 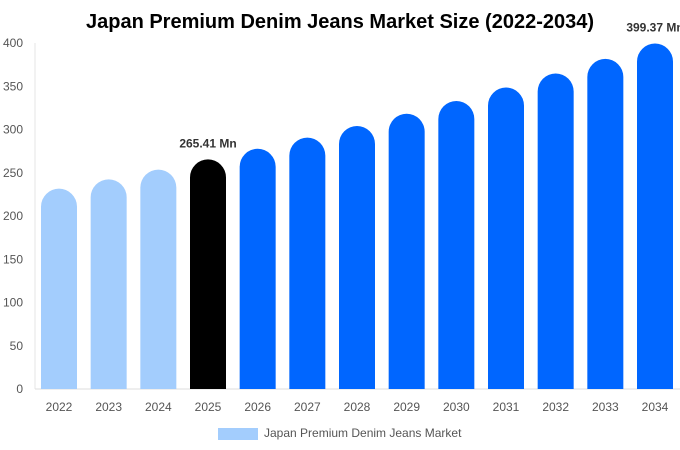 What do you see at coordinates (307, 407) in the screenshot?
I see `x-tick-label: 2027` at bounding box center [307, 407].